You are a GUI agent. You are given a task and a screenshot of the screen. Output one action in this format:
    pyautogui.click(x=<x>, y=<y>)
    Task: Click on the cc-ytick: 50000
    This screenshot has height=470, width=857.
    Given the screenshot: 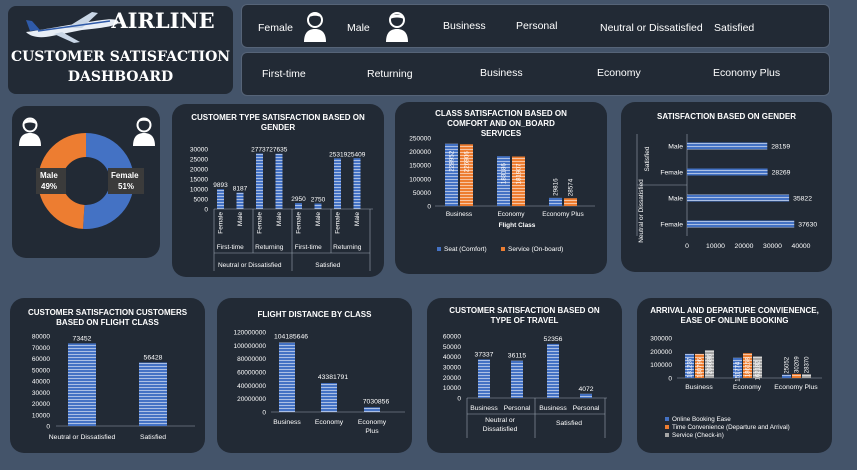 What is the action you would take?
    pyautogui.click(x=422, y=193)
    